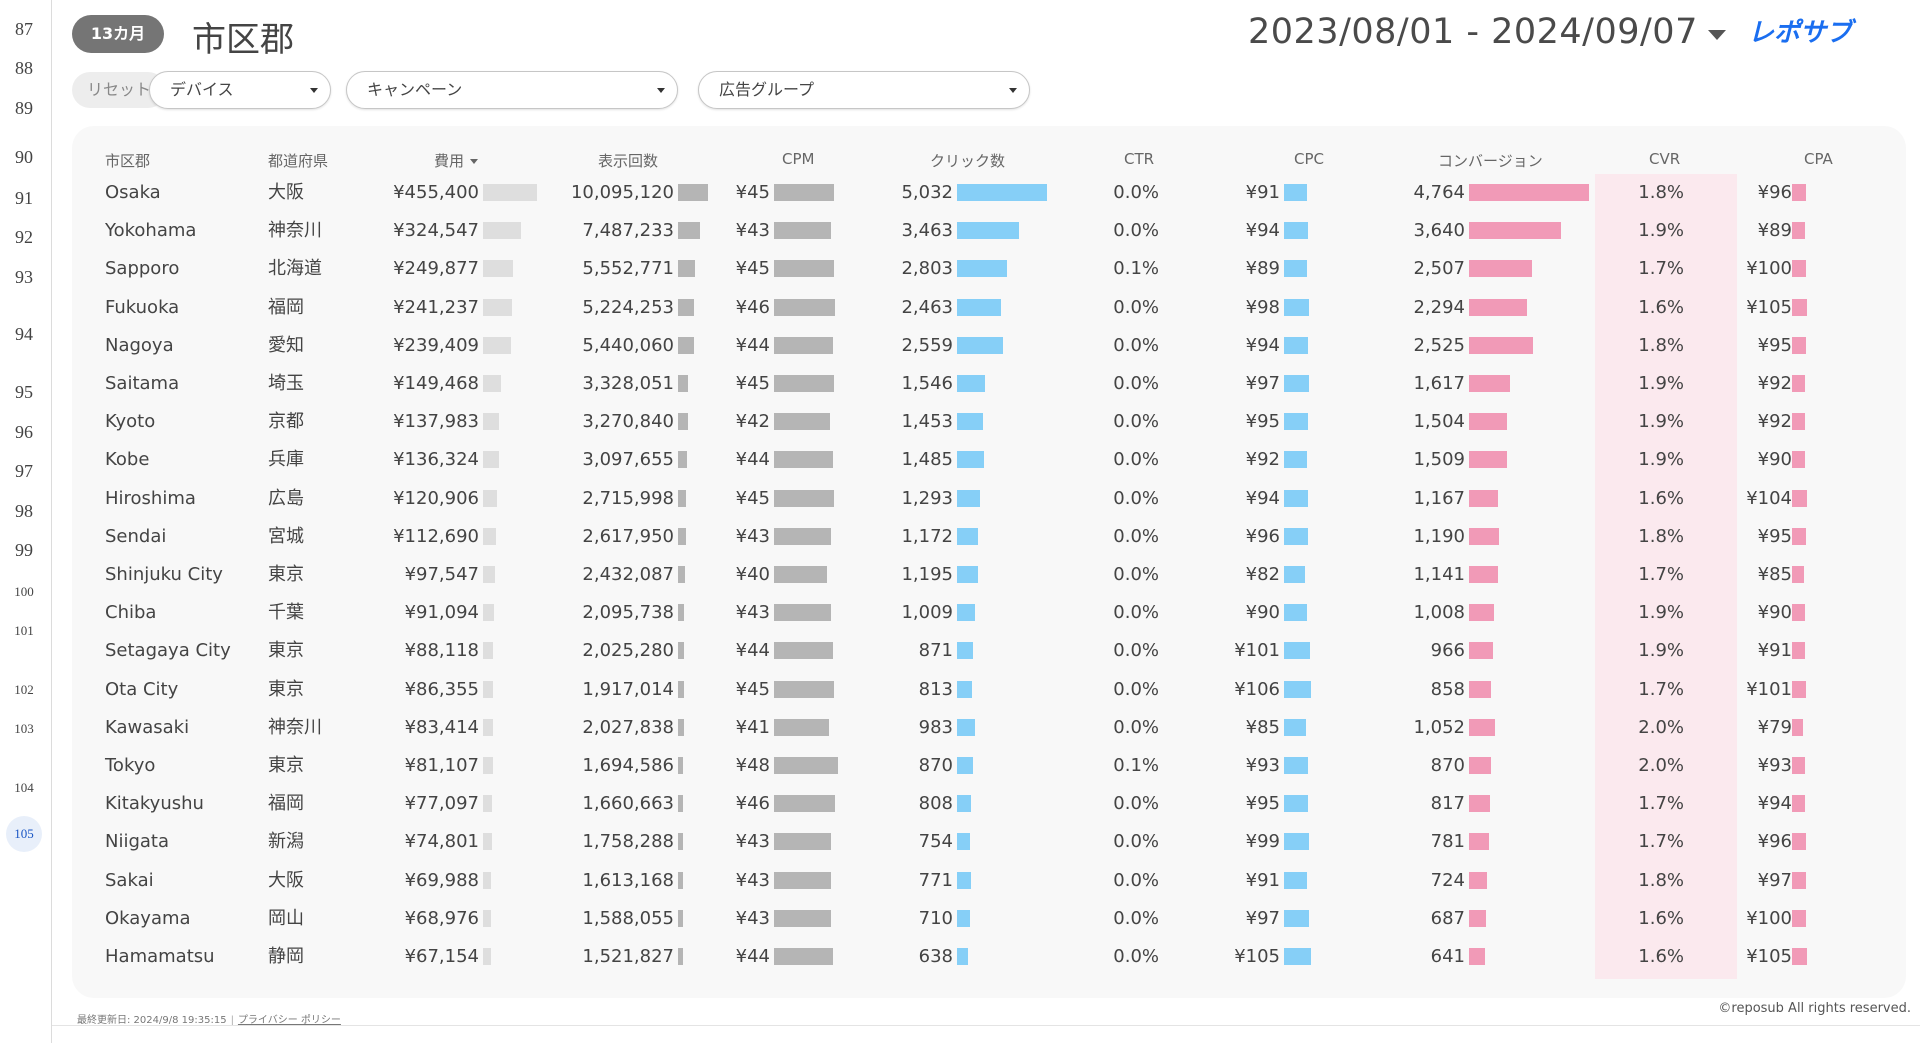  Describe the element at coordinates (800, 574) in the screenshot. I see `cpm-bar` at that location.